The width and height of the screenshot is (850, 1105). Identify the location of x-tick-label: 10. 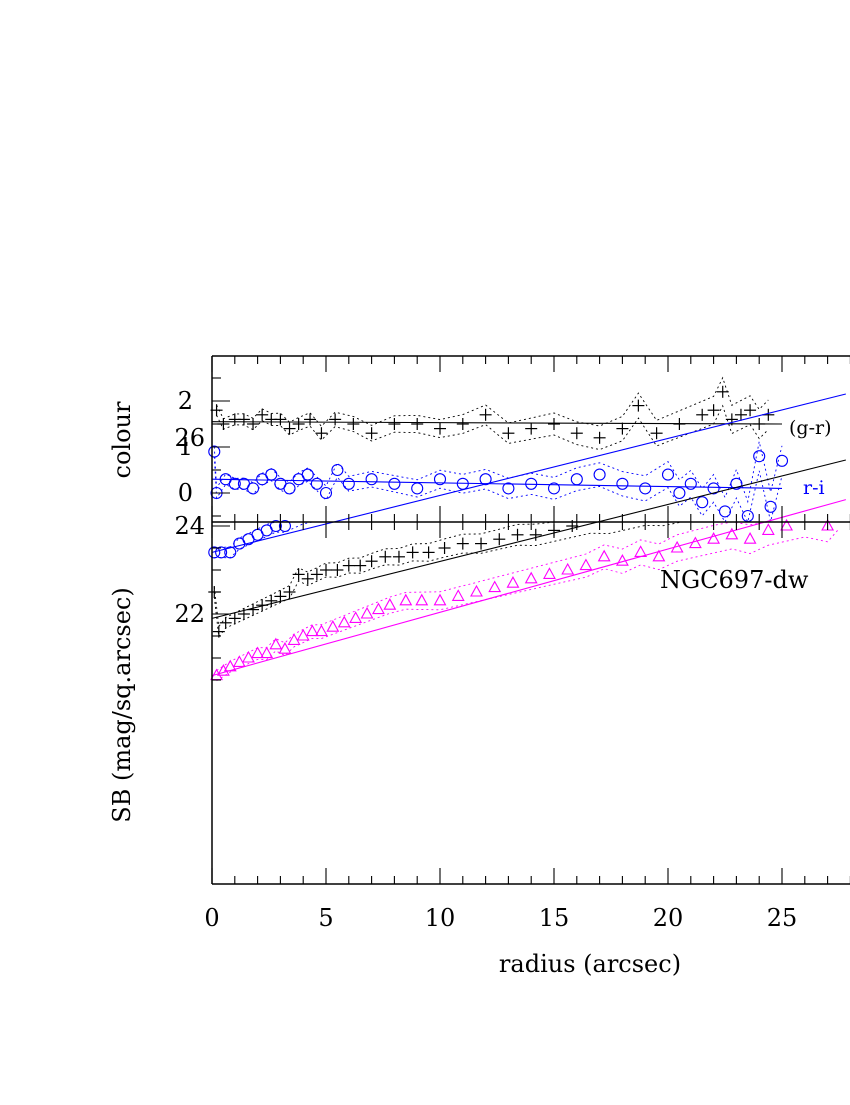
(440, 918).